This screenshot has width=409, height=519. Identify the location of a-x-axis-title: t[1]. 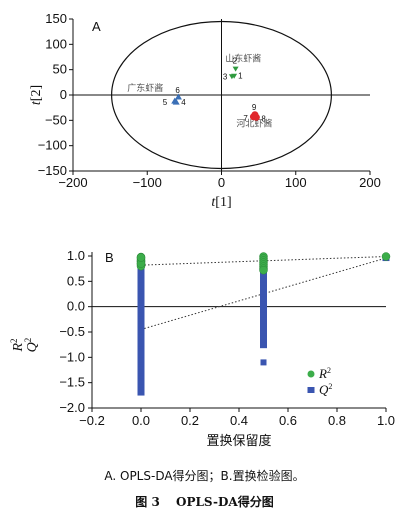
(221, 202).